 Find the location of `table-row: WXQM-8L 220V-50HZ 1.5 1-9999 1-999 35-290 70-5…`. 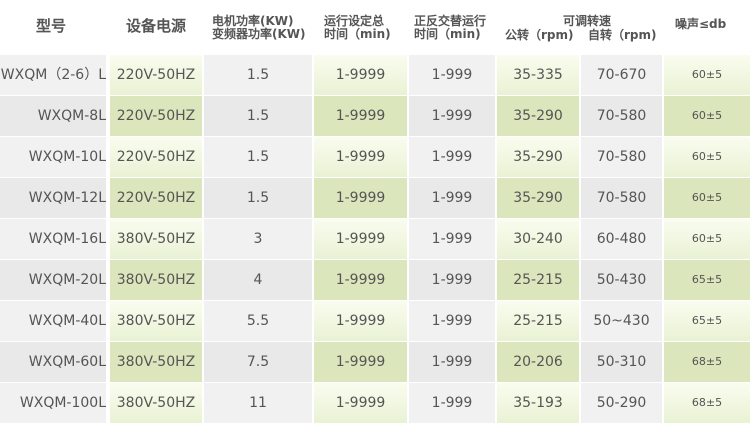

table-row: WXQM-8L 220V-50HZ 1.5 1-9999 1-999 35-290 70-5… is located at coordinates (375, 116).